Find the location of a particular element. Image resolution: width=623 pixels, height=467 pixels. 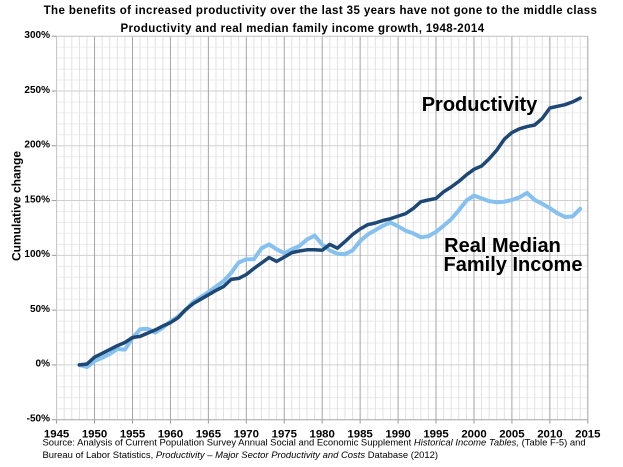

svg-text: Real Median is located at coordinates (502, 246).